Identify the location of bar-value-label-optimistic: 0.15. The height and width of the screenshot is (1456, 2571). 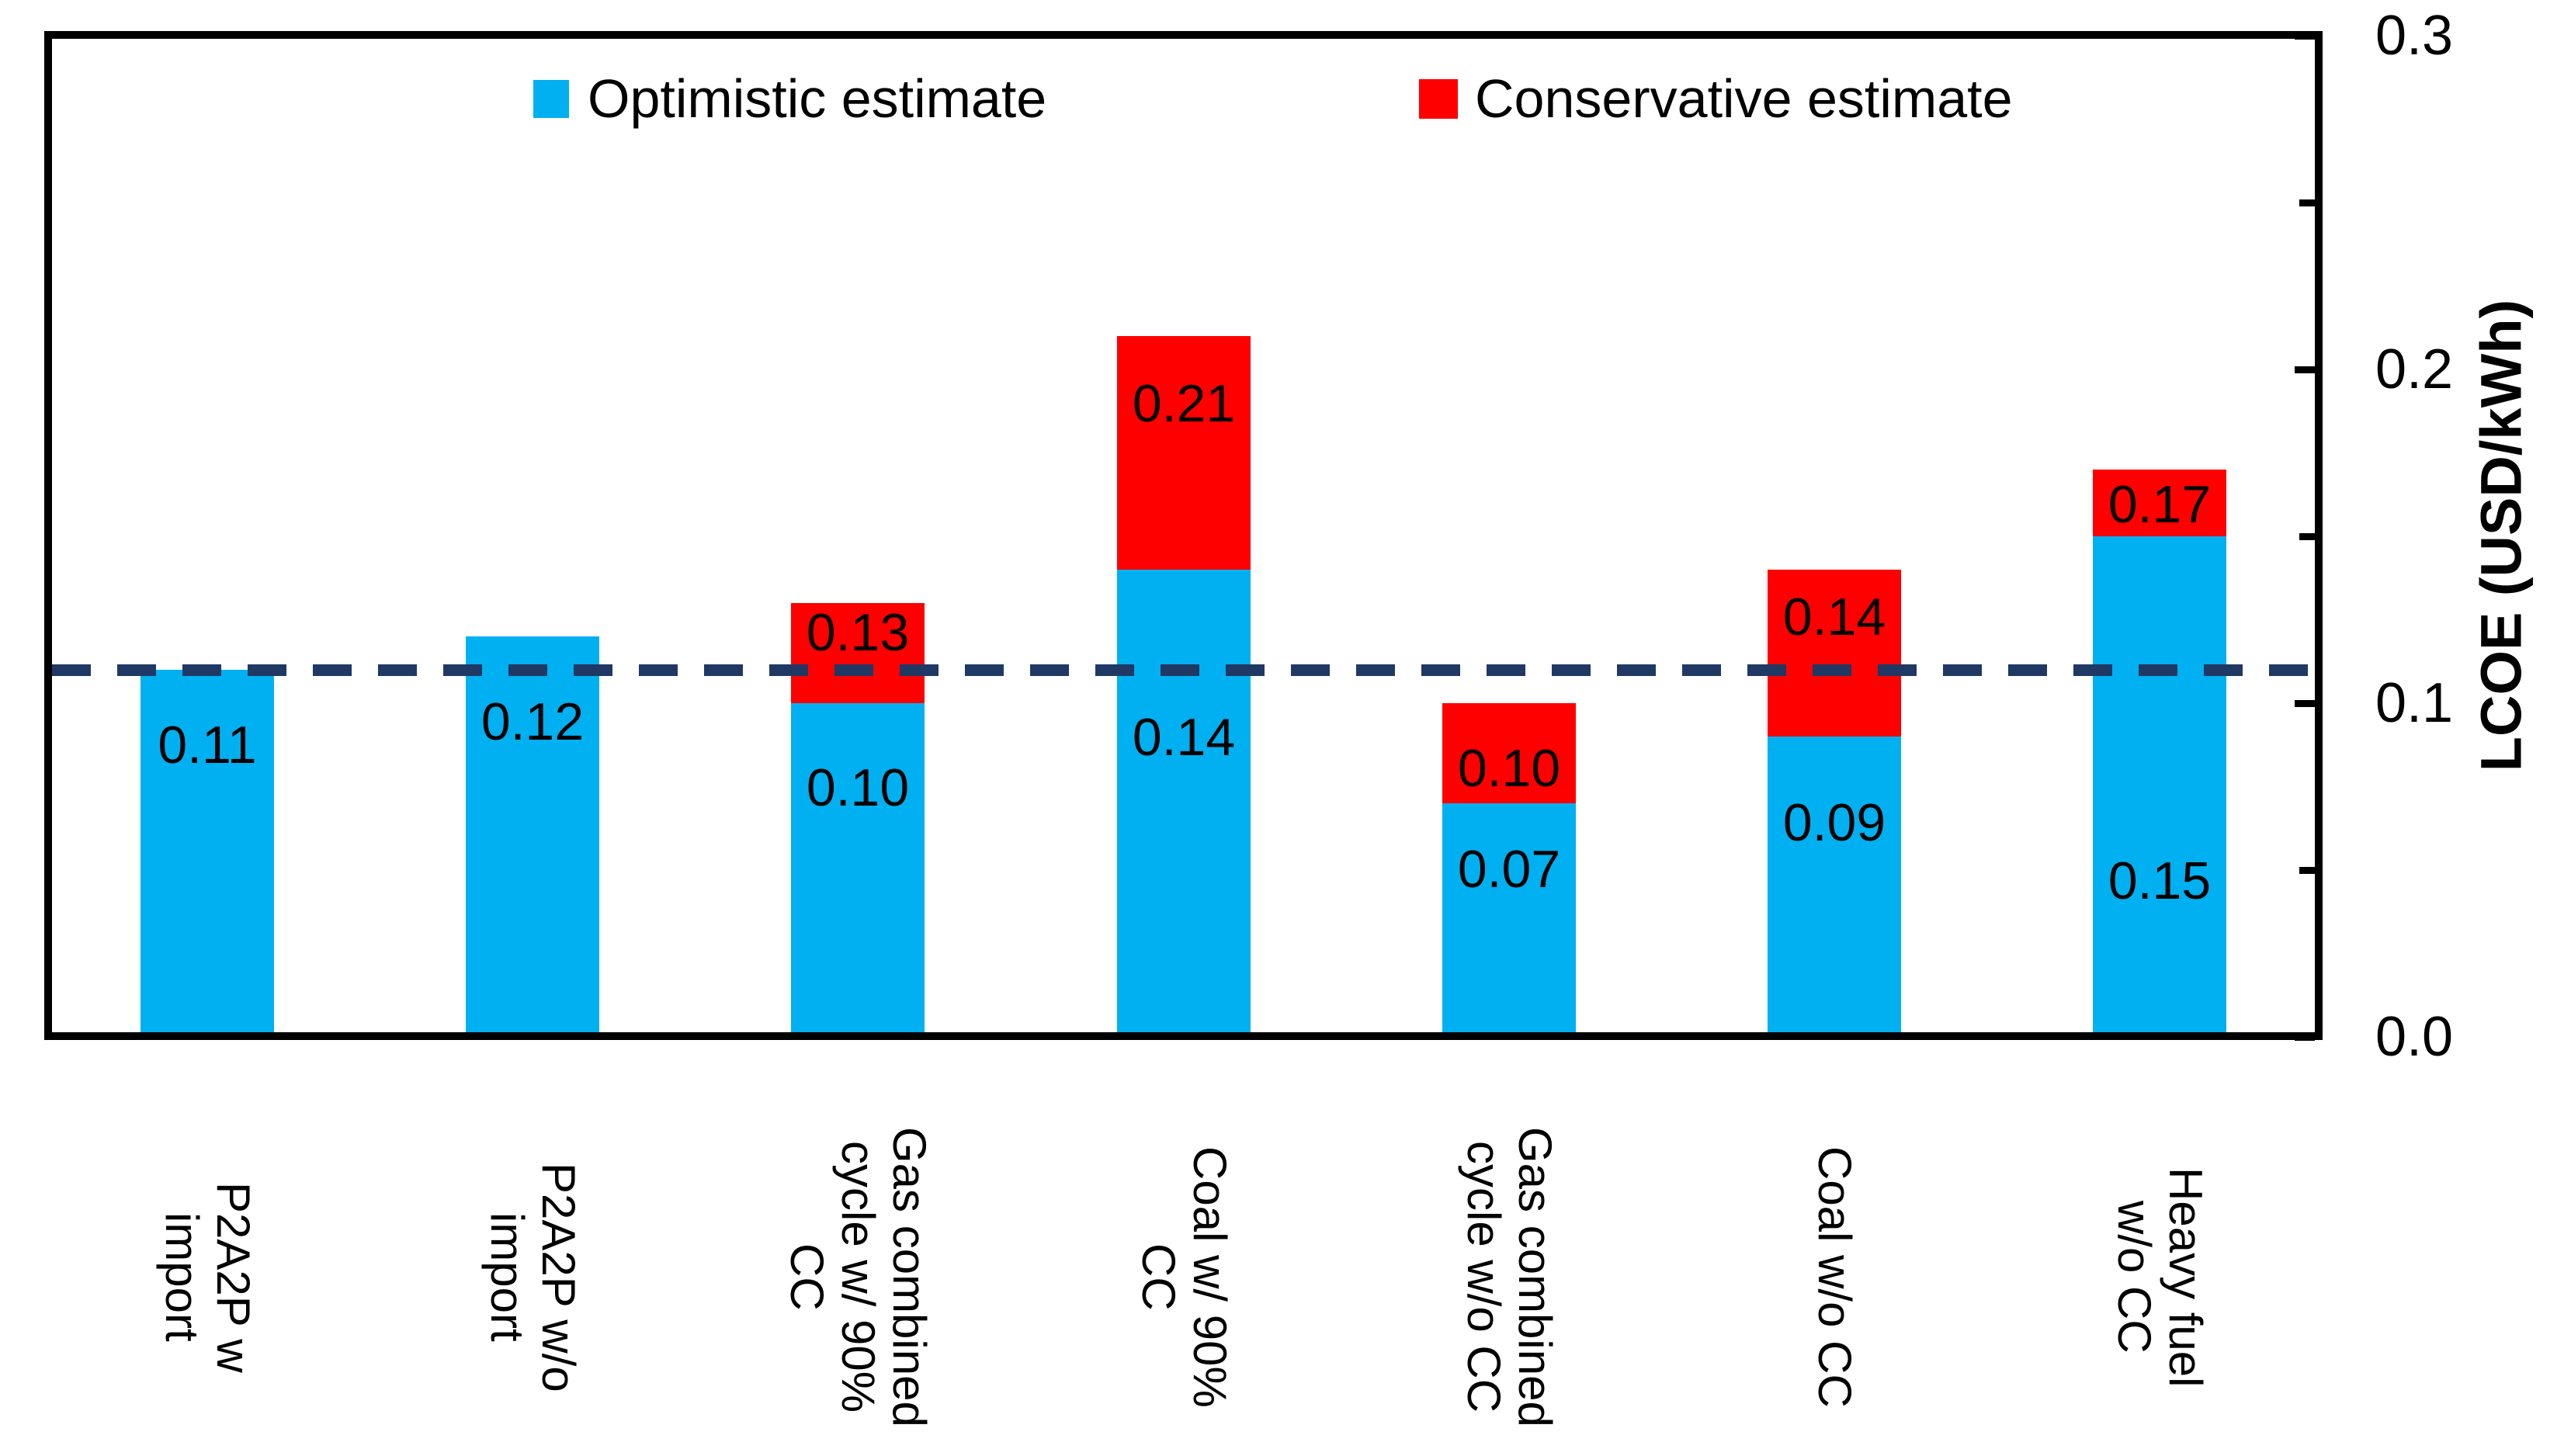
(2160, 881).